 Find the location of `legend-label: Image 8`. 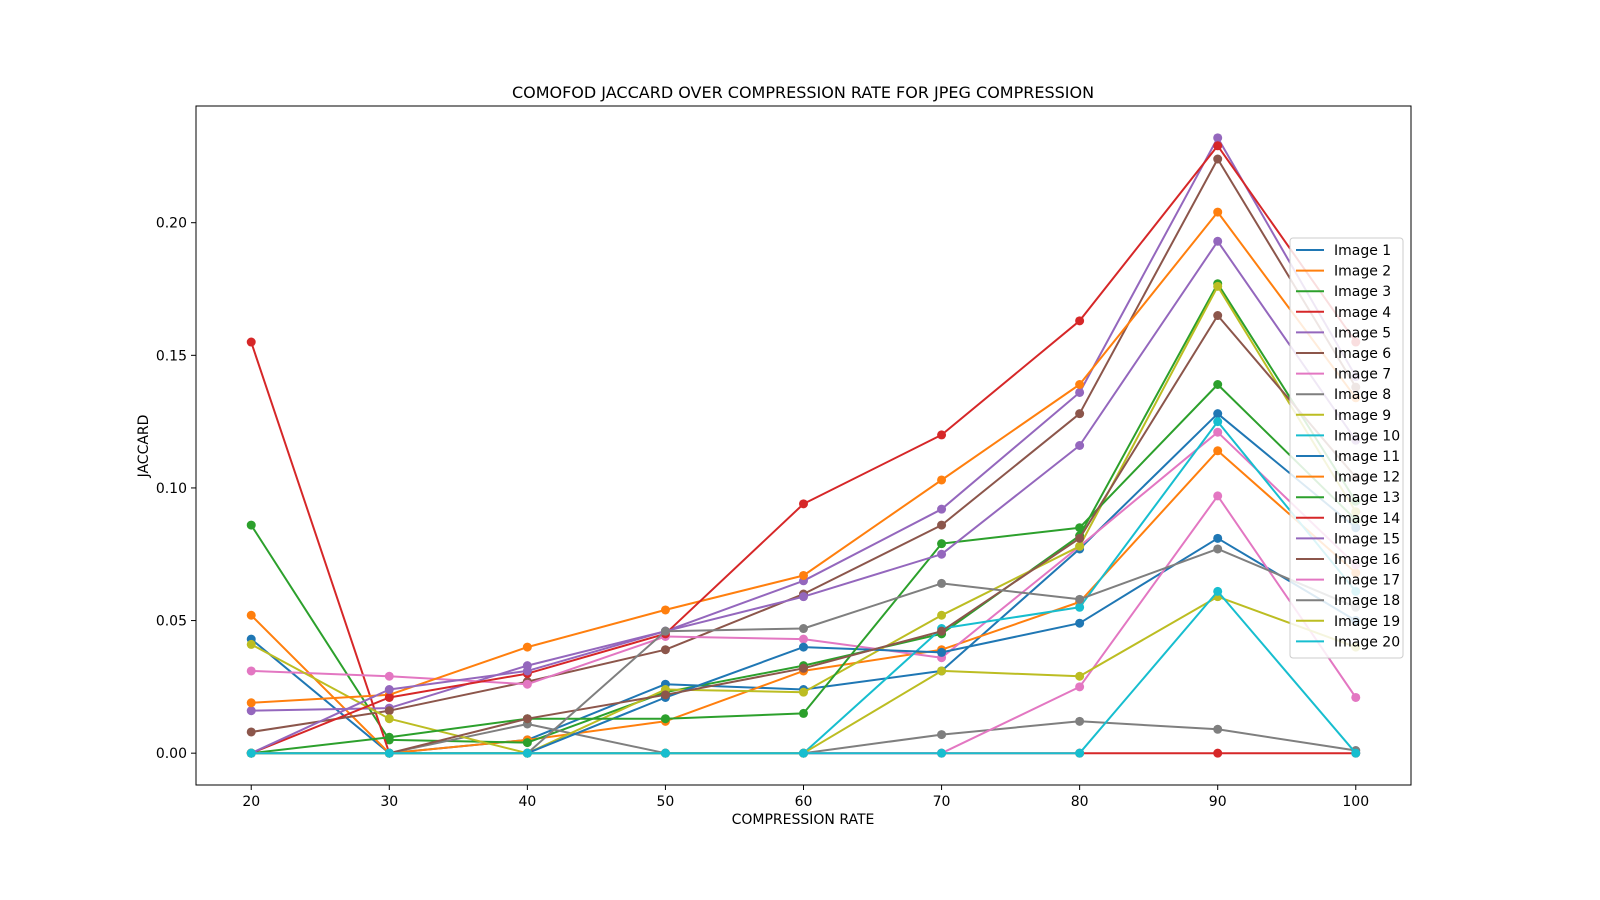

legend-label: Image 8 is located at coordinates (1362, 395).